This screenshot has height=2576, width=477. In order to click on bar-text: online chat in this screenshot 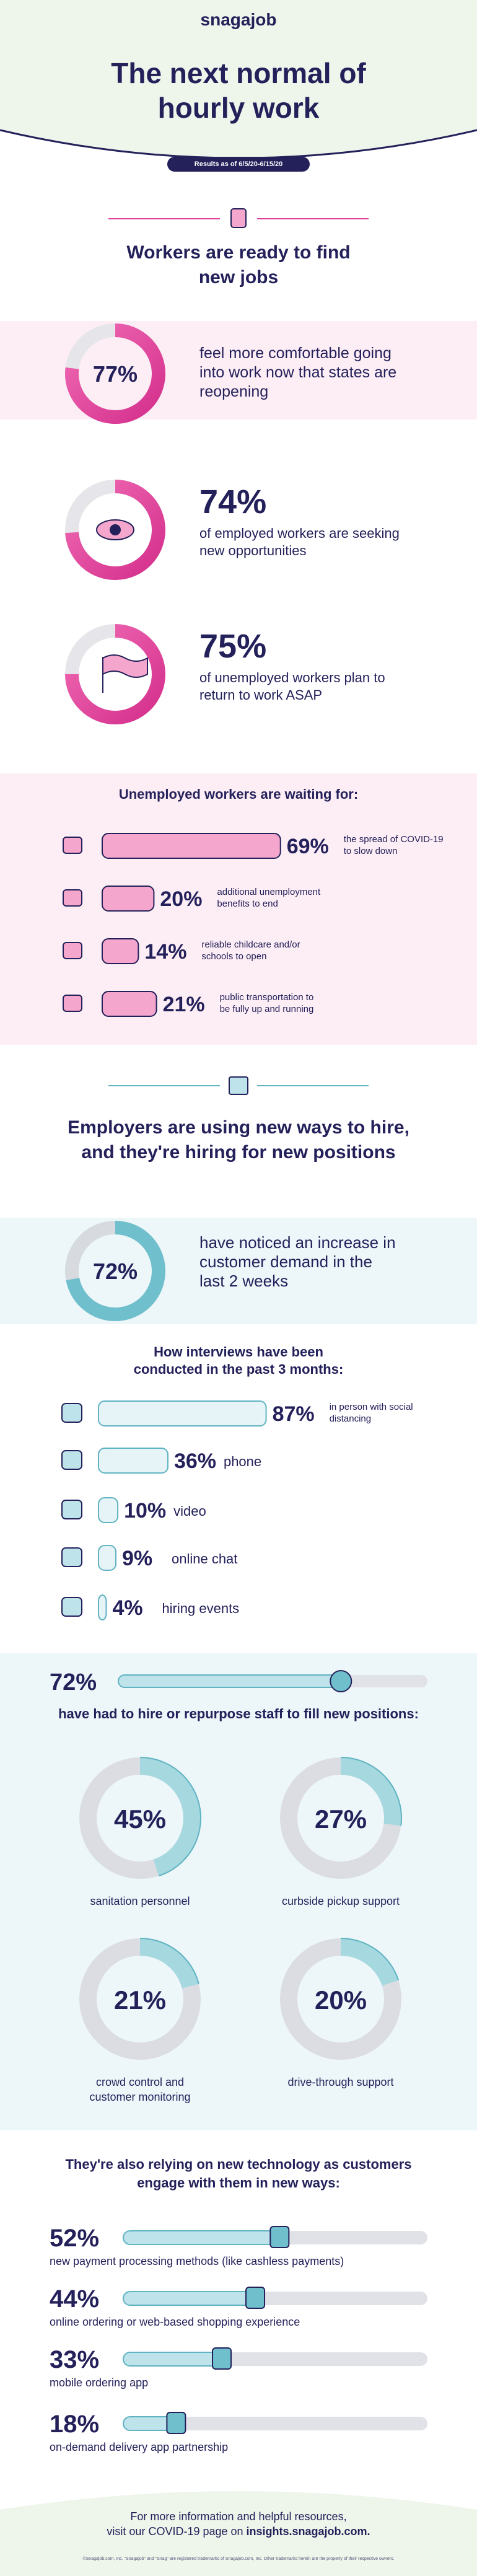, I will do `click(204, 1559)`.